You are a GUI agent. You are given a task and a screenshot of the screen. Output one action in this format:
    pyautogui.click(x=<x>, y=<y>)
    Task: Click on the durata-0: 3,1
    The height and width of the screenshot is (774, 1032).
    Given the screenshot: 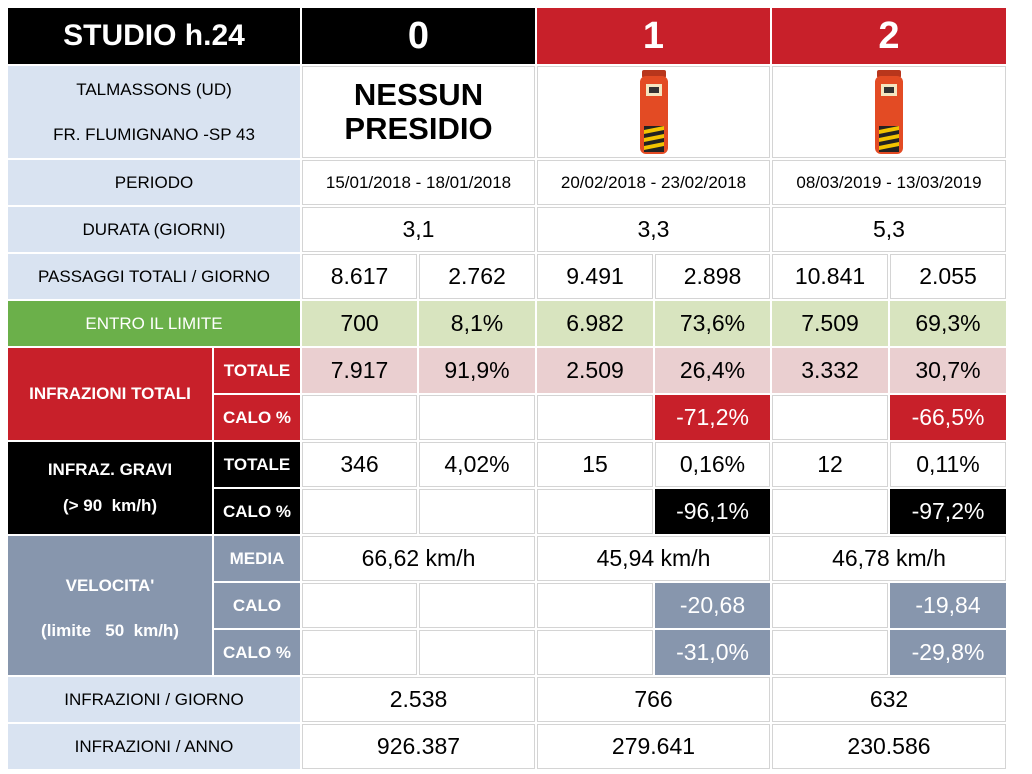 What is the action you would take?
    pyautogui.click(x=418, y=229)
    